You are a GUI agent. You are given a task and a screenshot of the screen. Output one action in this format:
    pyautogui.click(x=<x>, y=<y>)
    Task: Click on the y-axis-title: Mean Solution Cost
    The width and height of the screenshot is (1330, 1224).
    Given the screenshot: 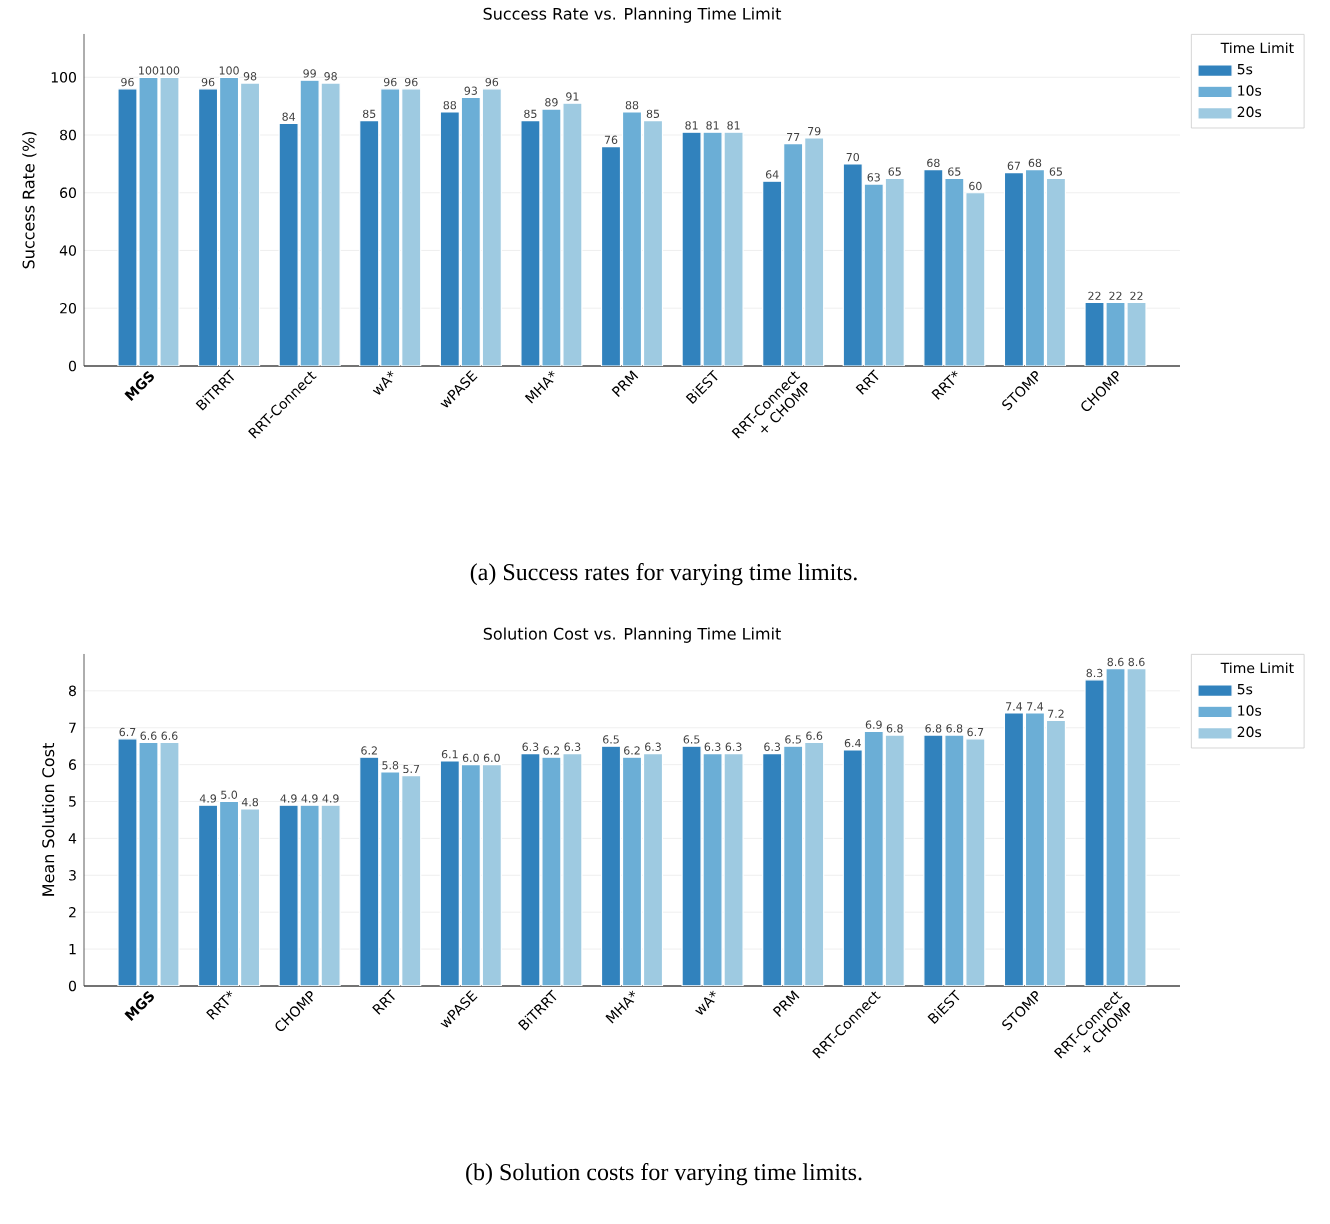 What is the action you would take?
    pyautogui.click(x=48, y=819)
    